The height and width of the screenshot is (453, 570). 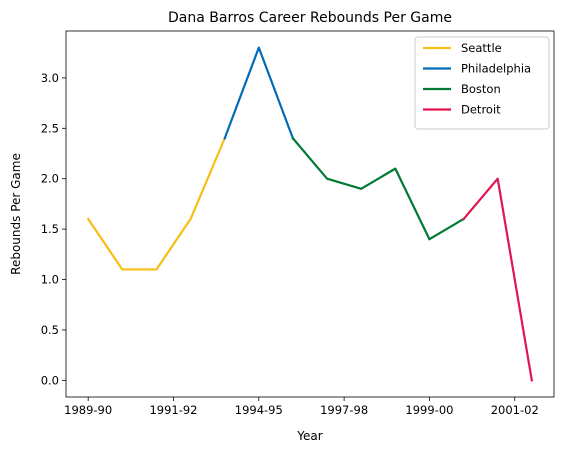 I want to click on chart-legend: Seattle Philadelphia Boston Detroit, so click(x=482, y=83).